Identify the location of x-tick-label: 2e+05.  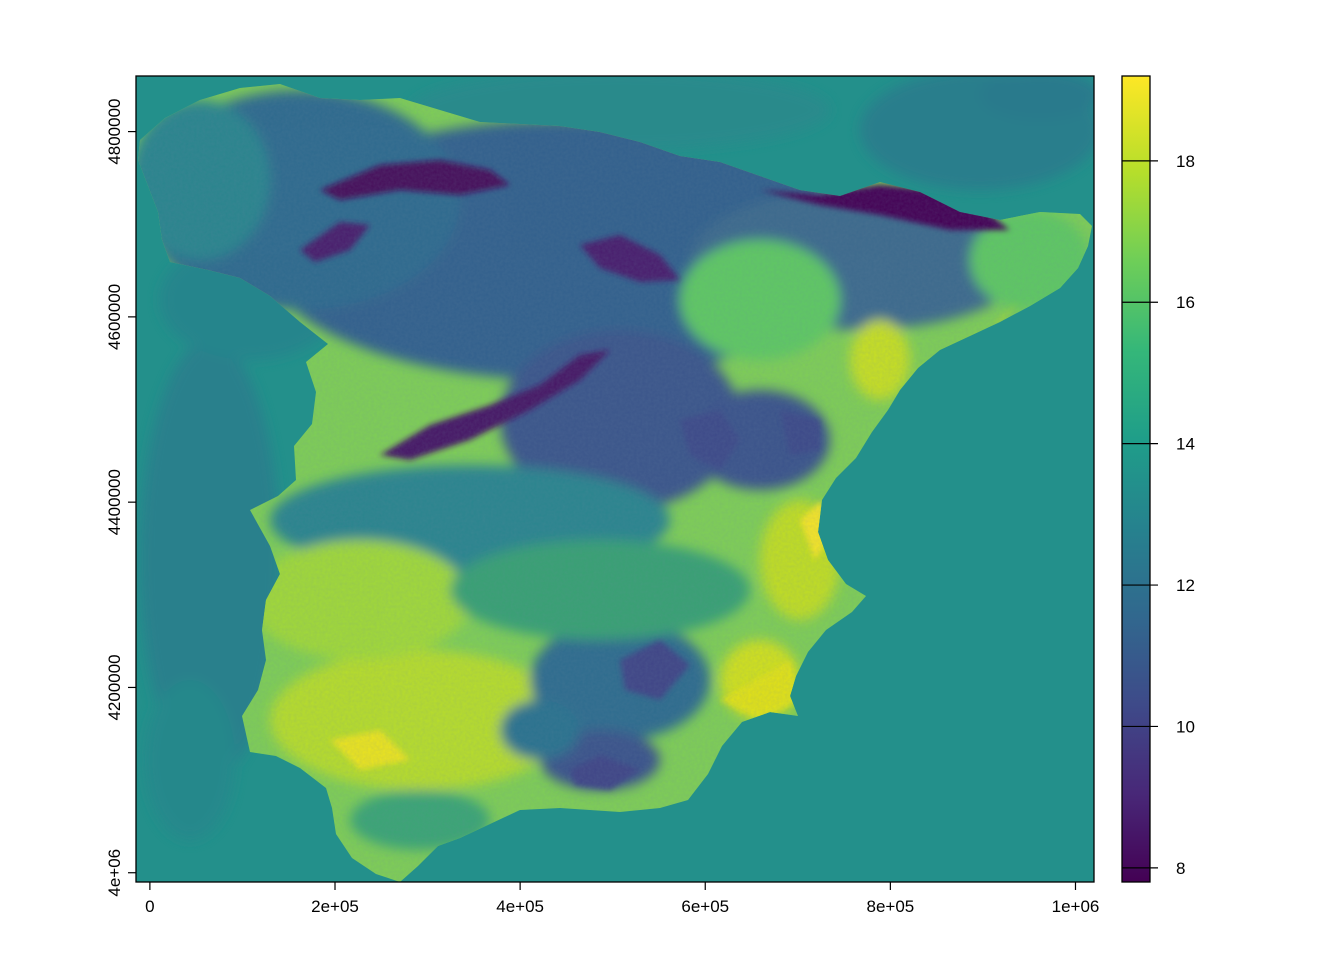
(335, 906).